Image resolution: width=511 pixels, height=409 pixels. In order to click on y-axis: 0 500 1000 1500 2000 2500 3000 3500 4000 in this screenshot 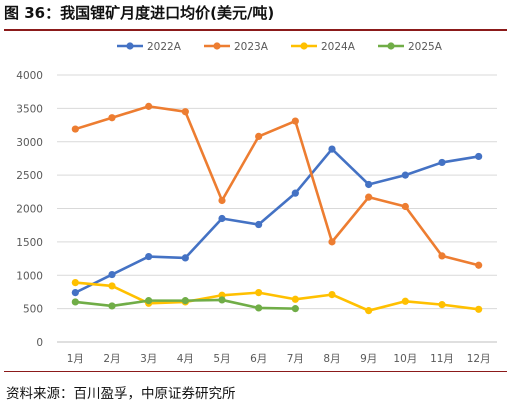, I will do `click(29, 209)`.